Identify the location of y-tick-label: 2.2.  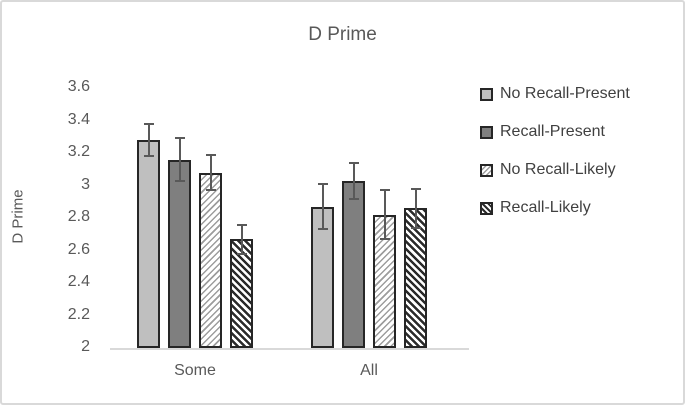
(78, 314).